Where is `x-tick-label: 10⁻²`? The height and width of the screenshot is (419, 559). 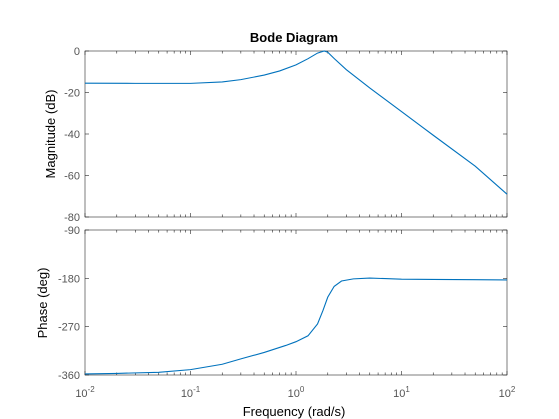 x-tick-label: 10⁻² is located at coordinates (85, 392).